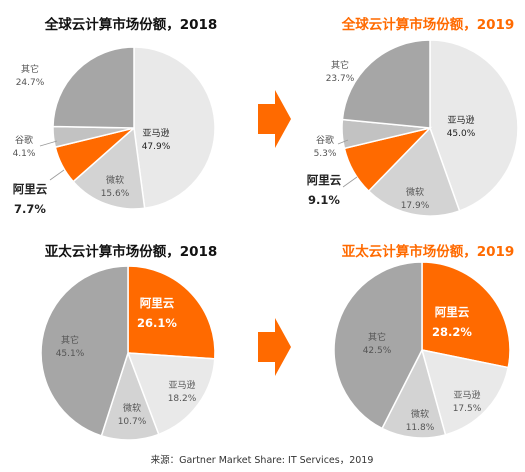 This screenshot has width=525, height=472. I want to click on label-amazon-value: 47.9%, so click(156, 147).